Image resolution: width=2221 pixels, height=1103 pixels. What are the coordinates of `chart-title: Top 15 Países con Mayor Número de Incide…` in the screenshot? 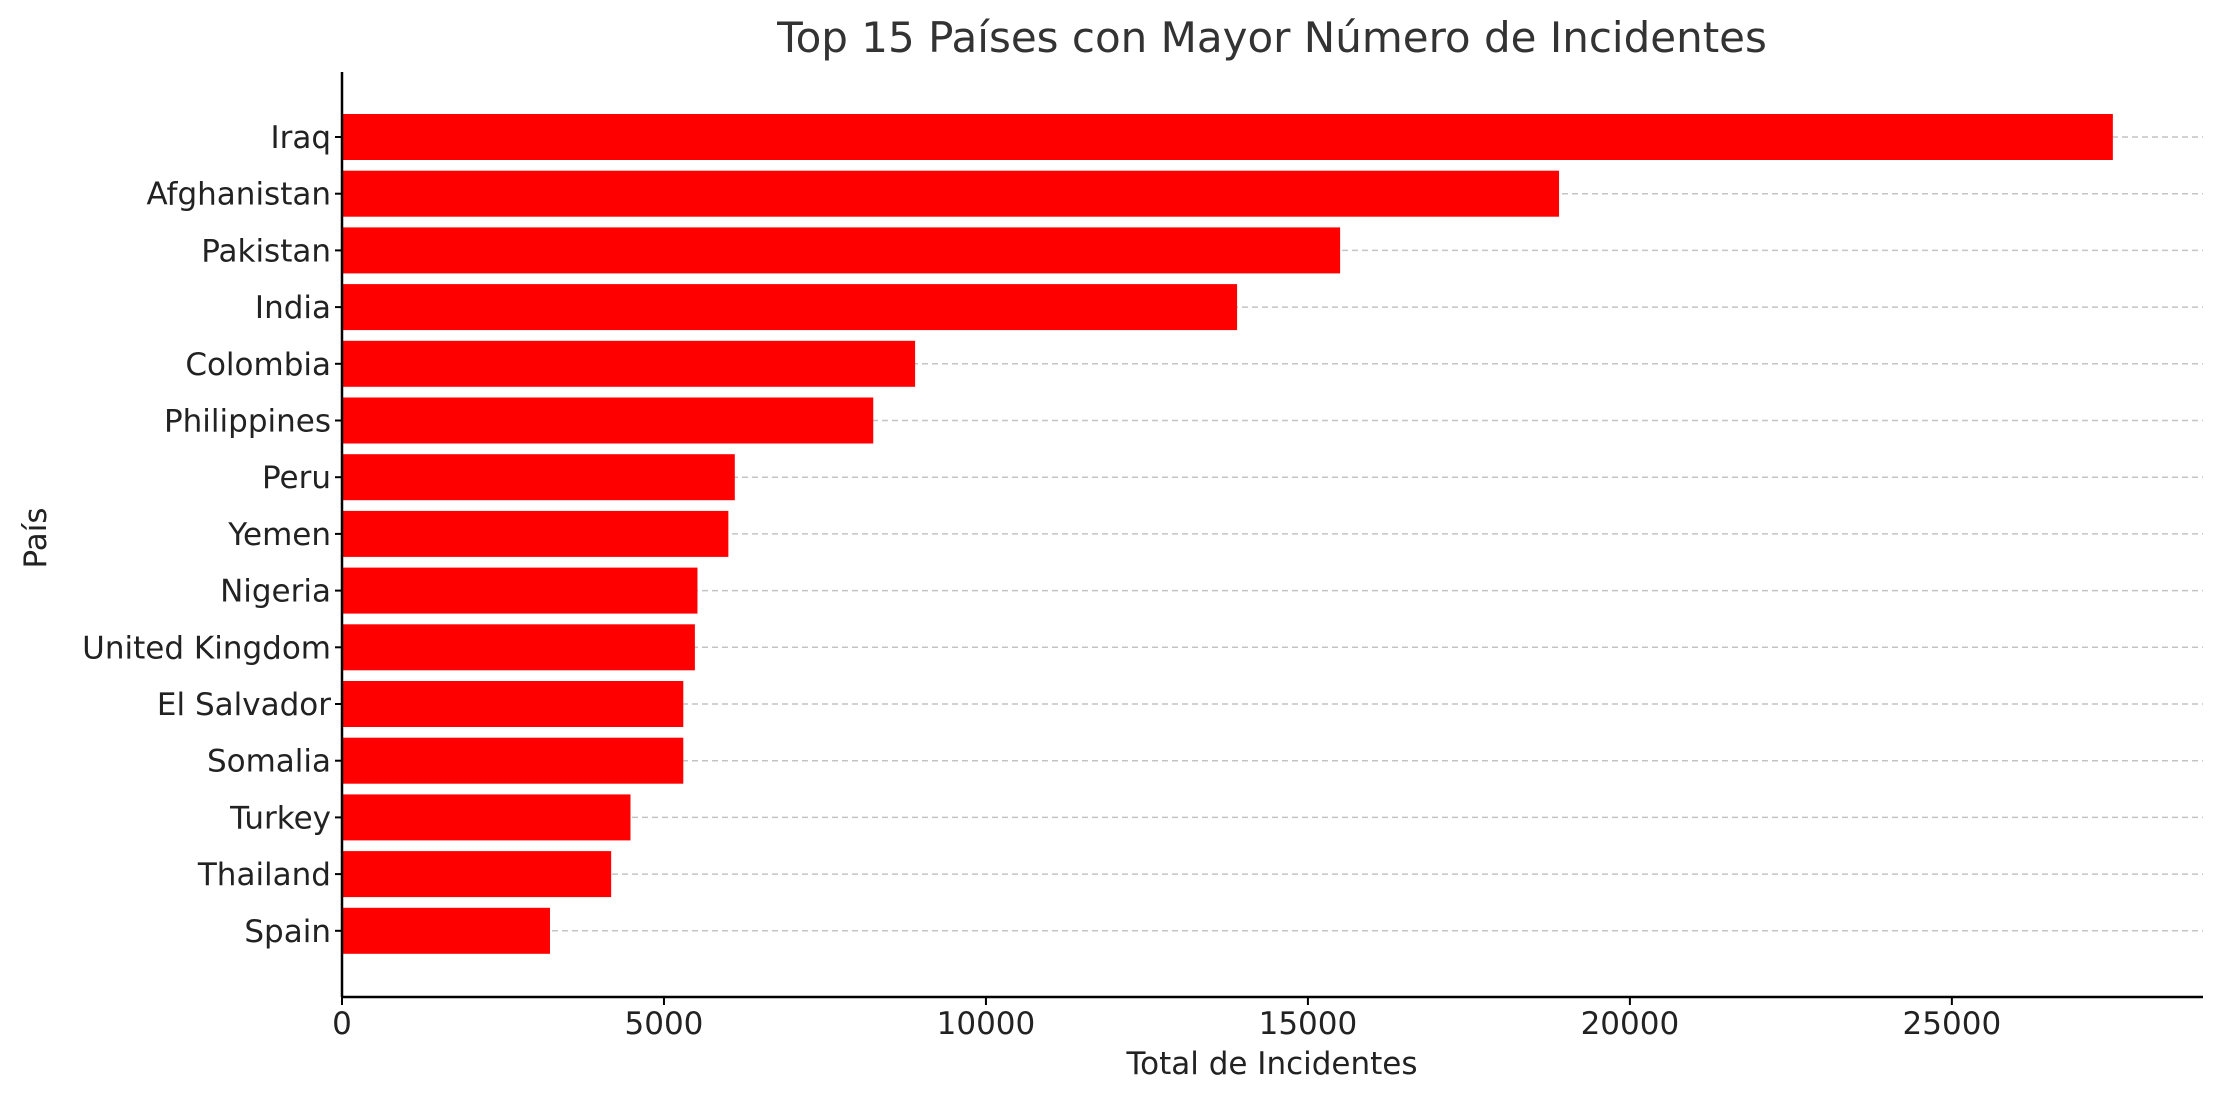 It's located at (1271, 37).